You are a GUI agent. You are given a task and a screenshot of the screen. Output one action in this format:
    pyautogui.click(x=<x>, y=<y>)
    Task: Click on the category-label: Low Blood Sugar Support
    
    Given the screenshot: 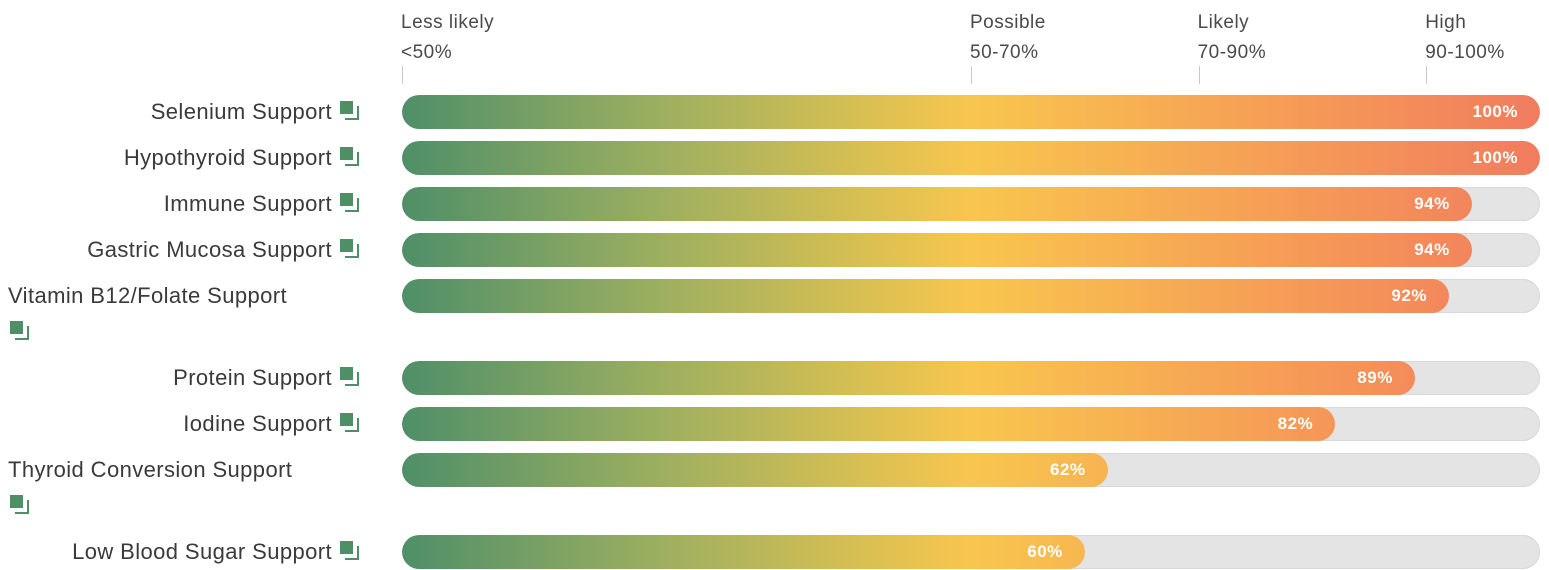 What is the action you would take?
    pyautogui.click(x=184, y=552)
    